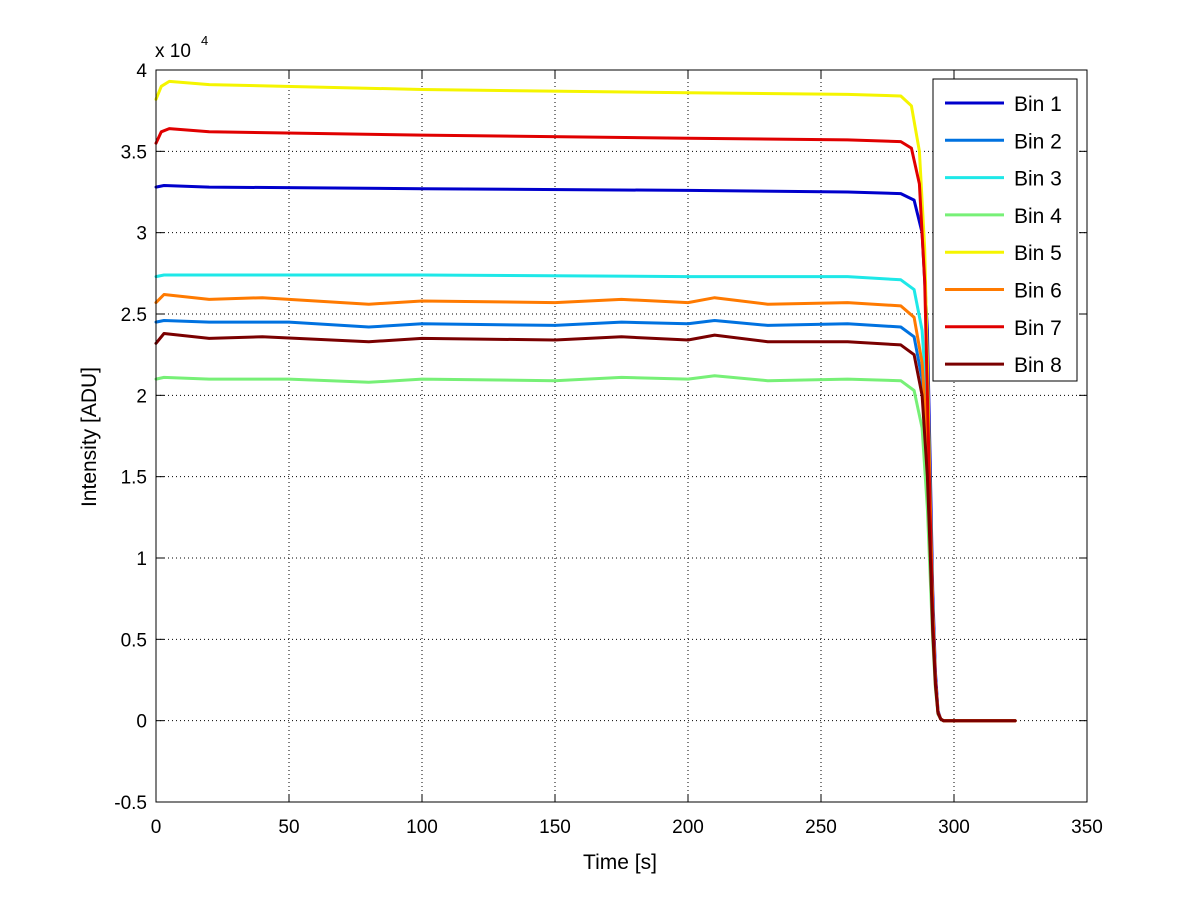 Image resolution: width=1200 pixels, height=901 pixels. I want to click on y-tick-label: 1.5, so click(134, 478).